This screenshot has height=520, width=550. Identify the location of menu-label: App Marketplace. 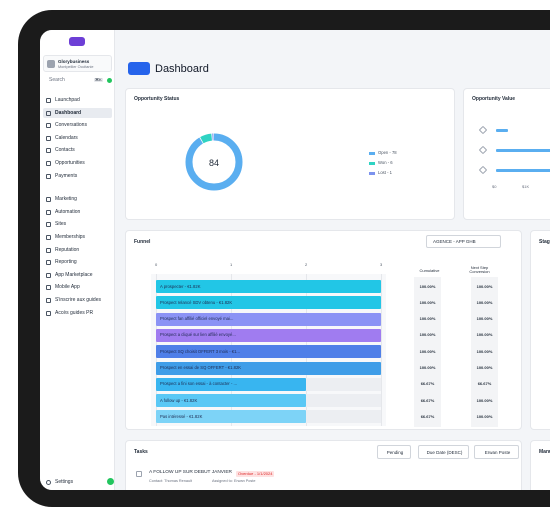
(74, 274).